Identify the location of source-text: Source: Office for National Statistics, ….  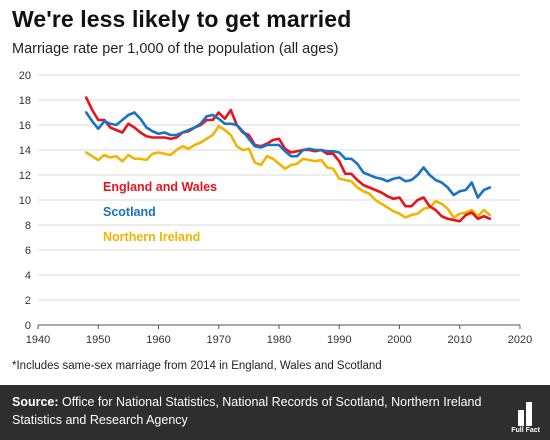
(247, 411).